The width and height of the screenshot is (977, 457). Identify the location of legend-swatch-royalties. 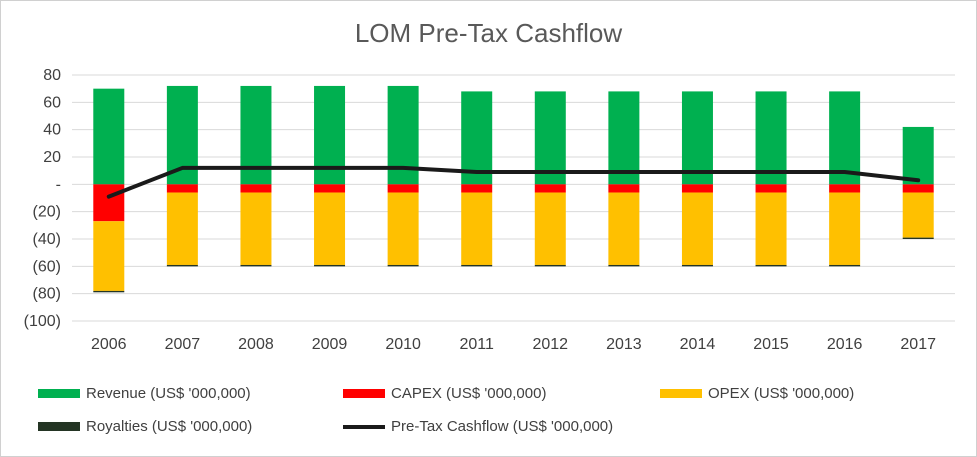
(59, 426).